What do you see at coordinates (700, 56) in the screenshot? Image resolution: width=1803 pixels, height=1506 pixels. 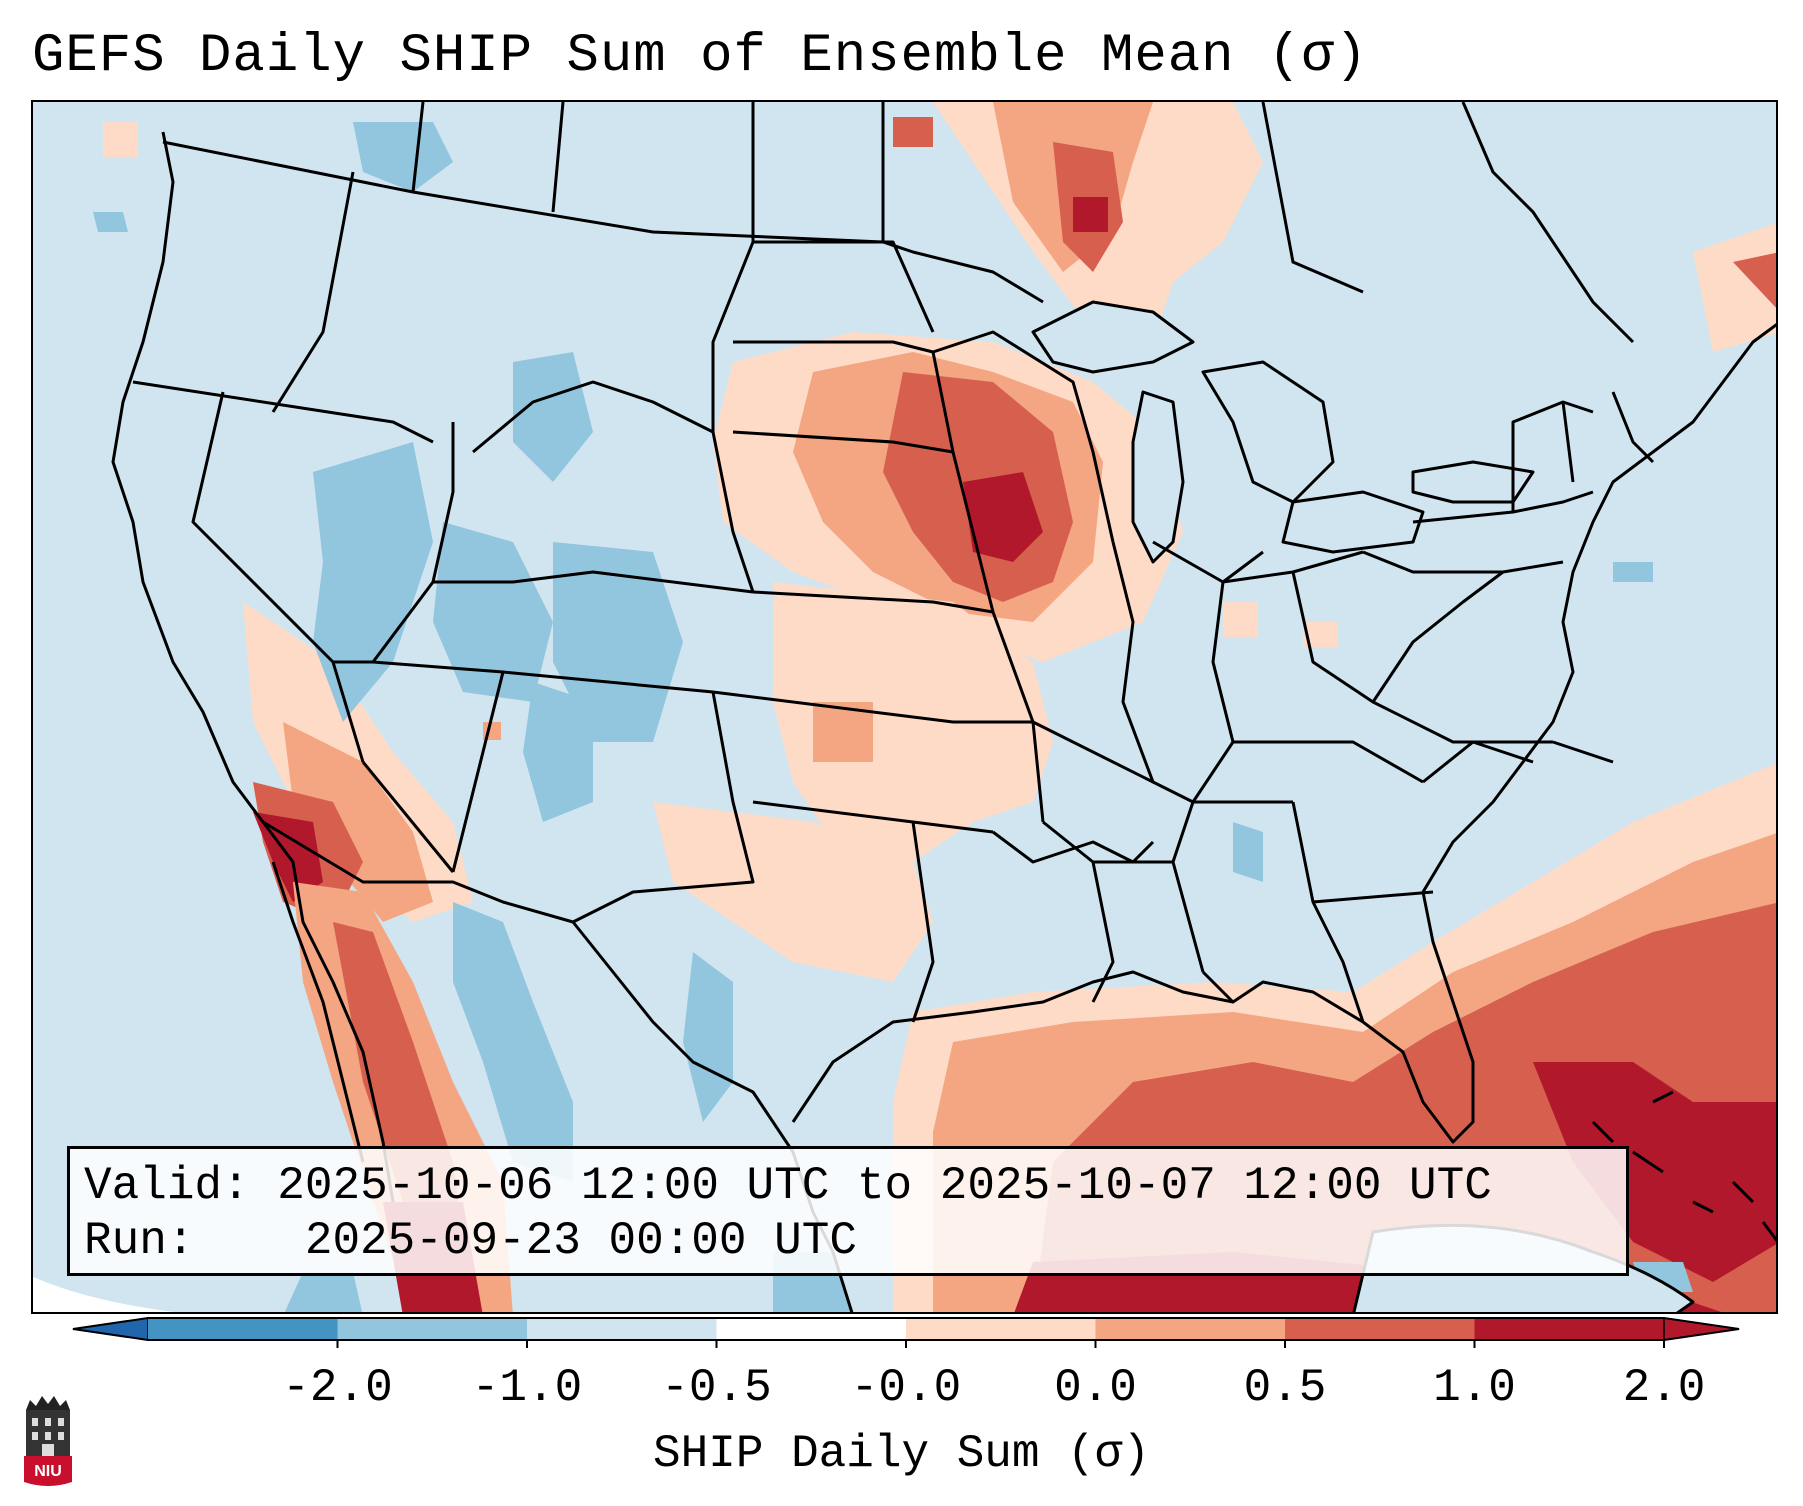 I see `chart-title: GEFS Daily SHIP Sum of Ensemble Mean (σ)` at bounding box center [700, 56].